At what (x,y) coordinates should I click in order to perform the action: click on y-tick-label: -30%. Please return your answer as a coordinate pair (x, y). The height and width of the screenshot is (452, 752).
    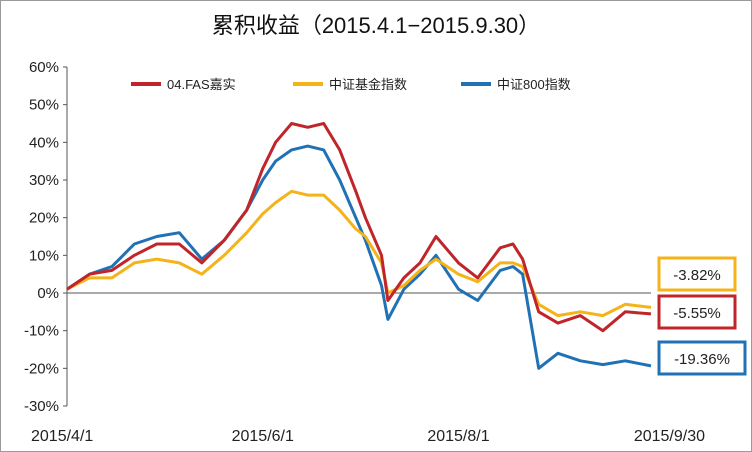
    Looking at the image, I should click on (41, 406).